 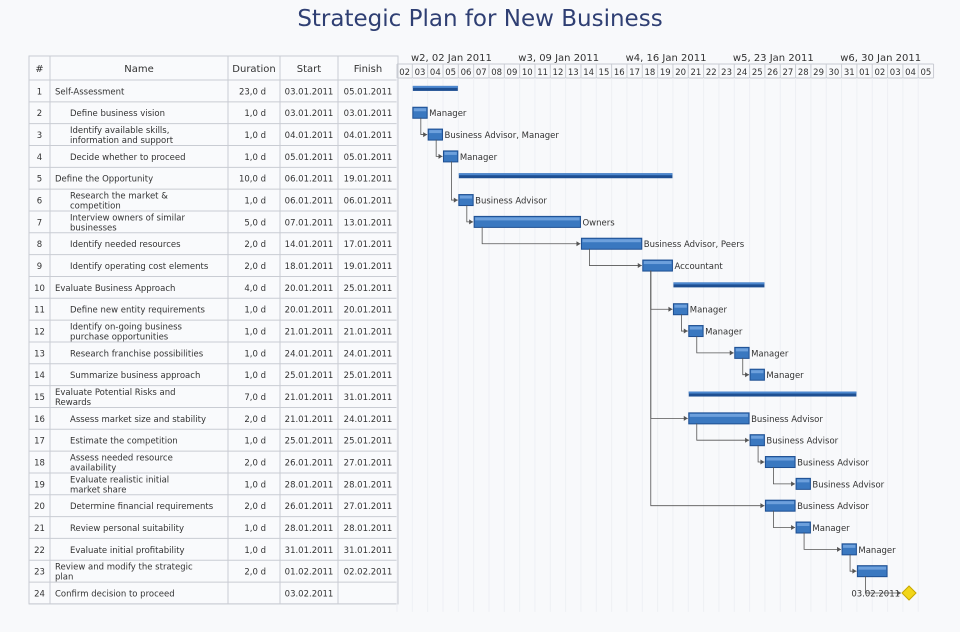 What do you see at coordinates (420, 73) in the screenshot?
I see `day-label: 03` at bounding box center [420, 73].